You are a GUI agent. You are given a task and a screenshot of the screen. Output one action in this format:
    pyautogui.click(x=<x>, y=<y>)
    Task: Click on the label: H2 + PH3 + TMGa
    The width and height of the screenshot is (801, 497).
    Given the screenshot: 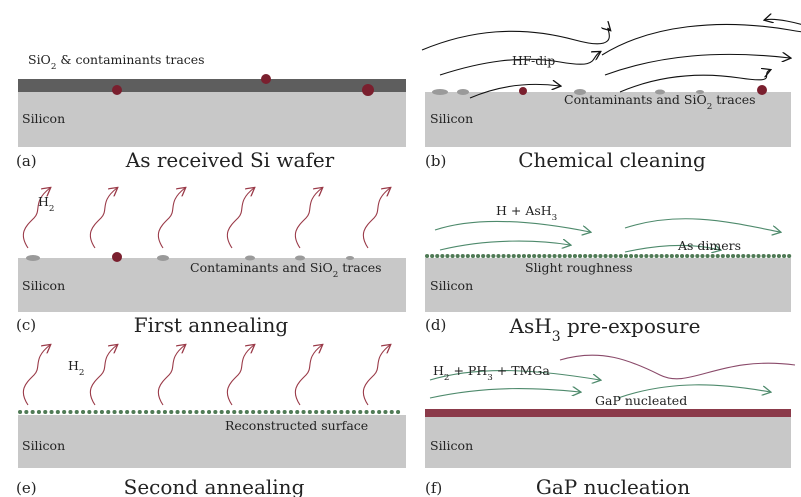 What is the action you would take?
    pyautogui.click(x=491, y=373)
    